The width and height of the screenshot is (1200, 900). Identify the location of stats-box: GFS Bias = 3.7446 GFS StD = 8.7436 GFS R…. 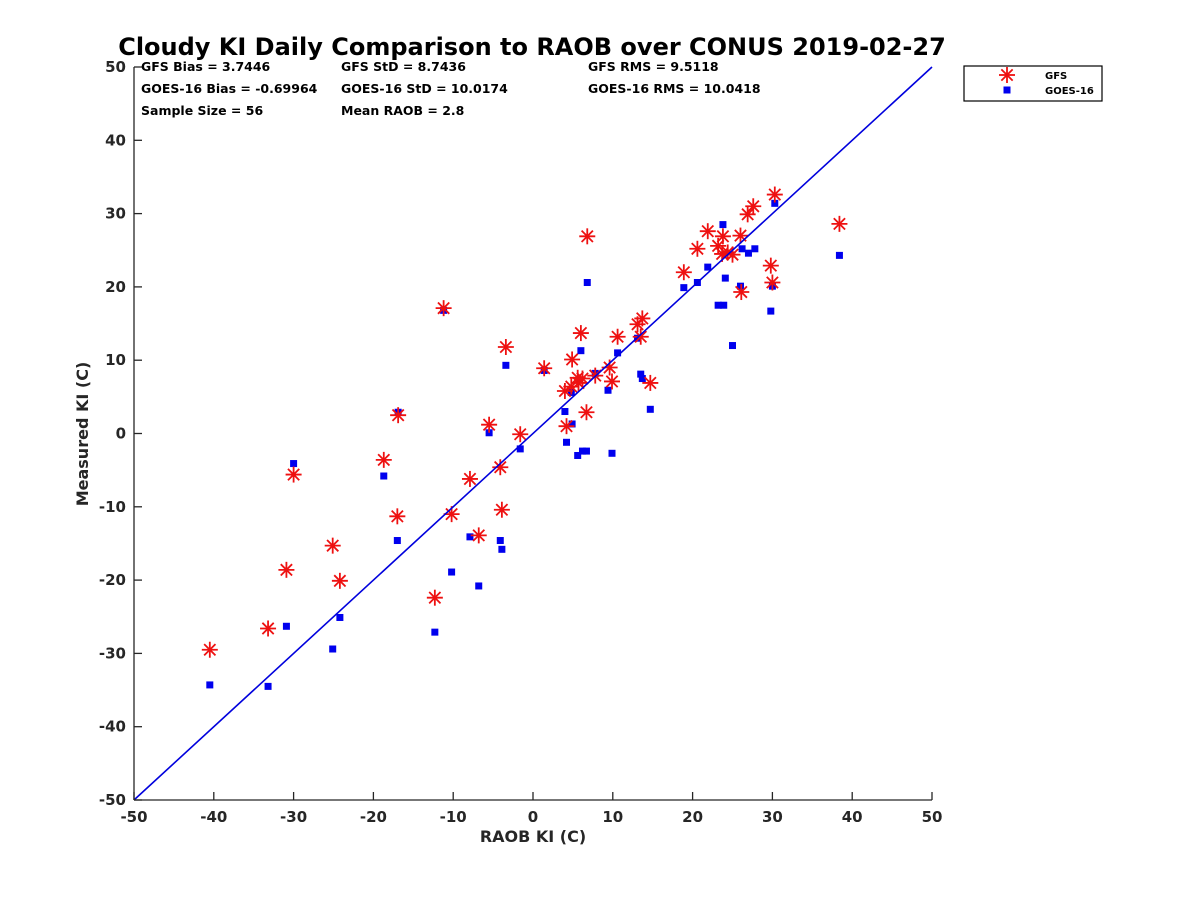
(451, 88).